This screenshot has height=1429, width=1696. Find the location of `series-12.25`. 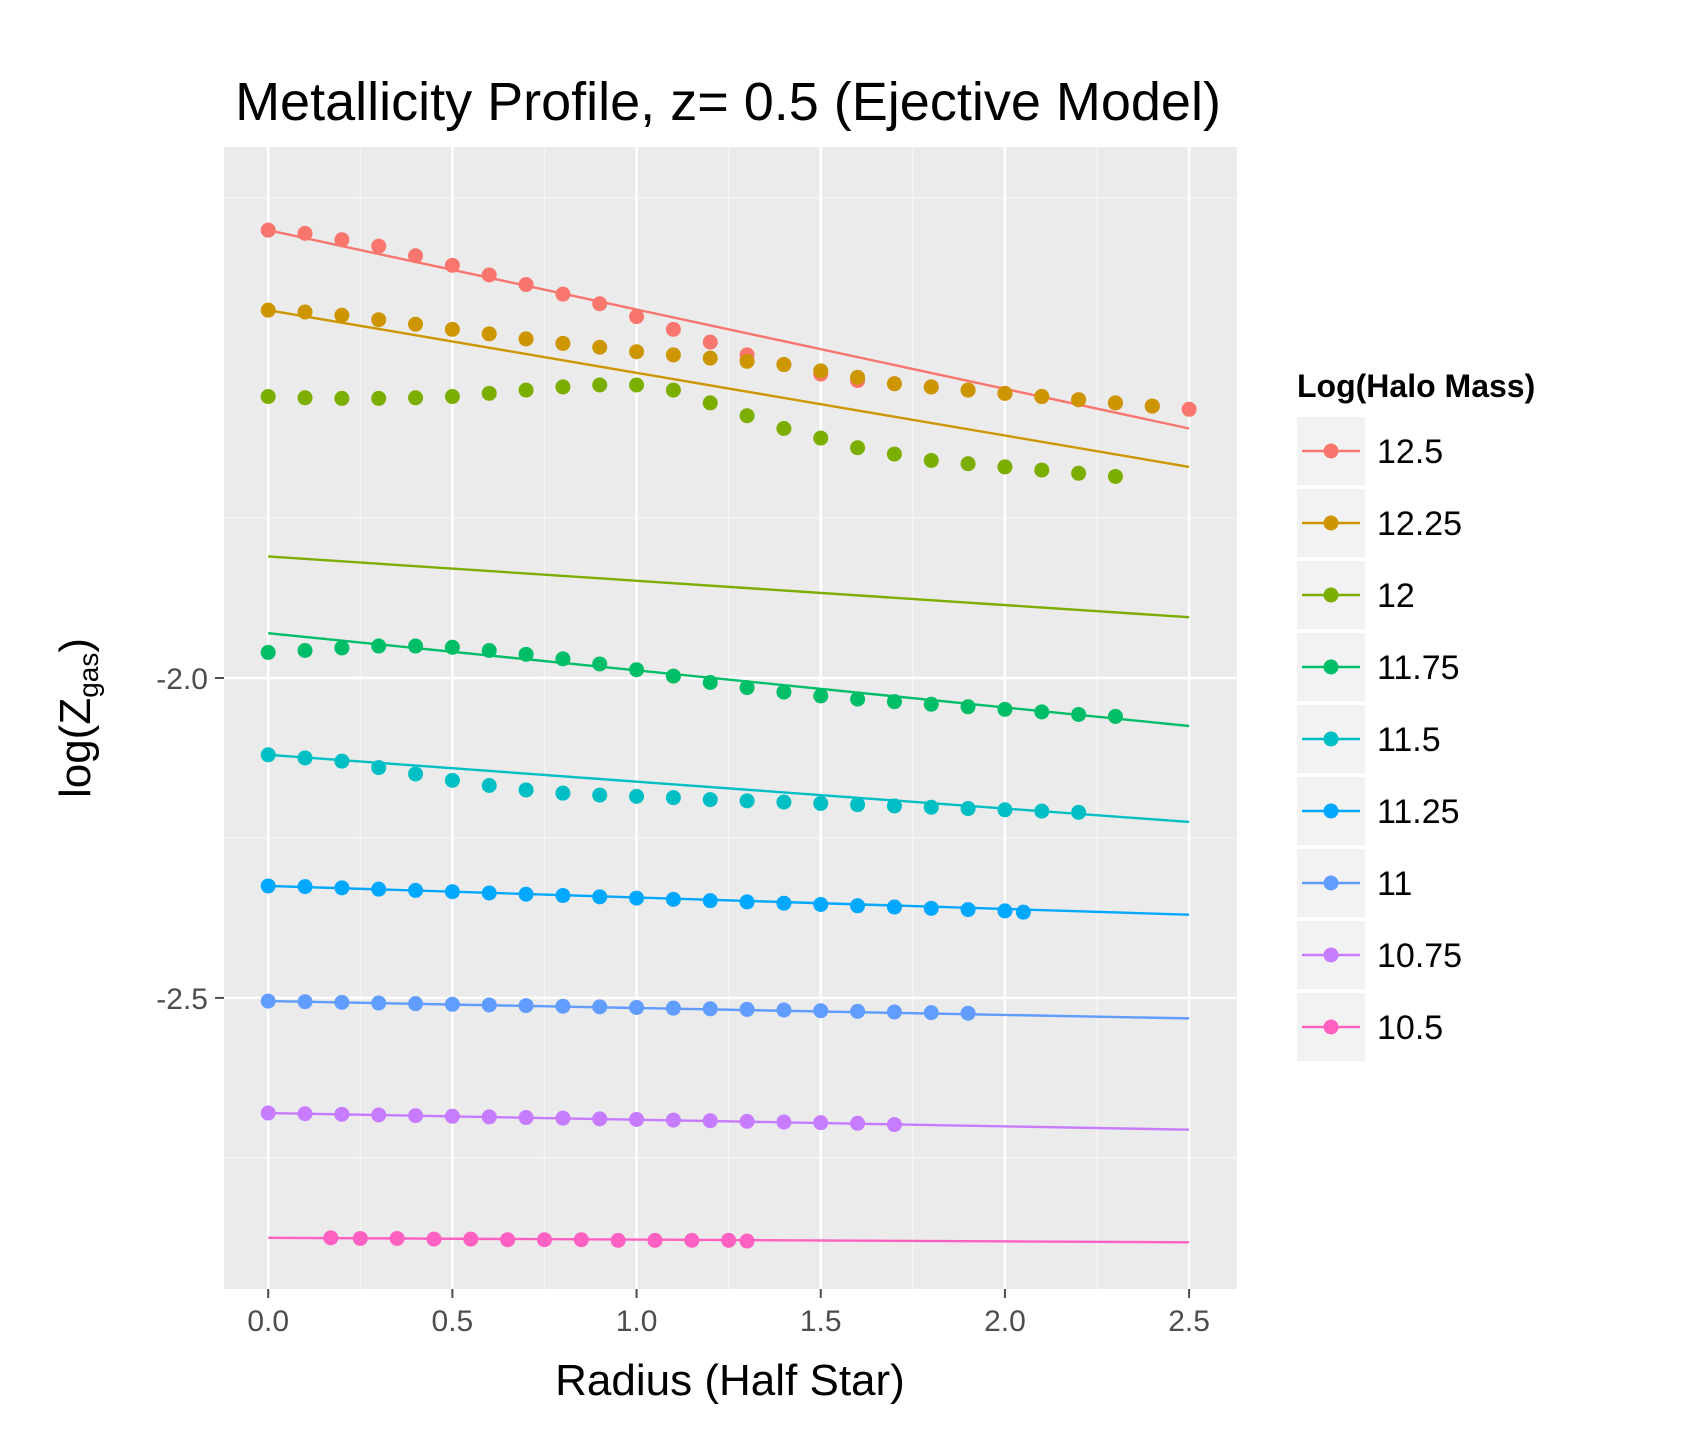

series-12.25 is located at coordinates (710, 358).